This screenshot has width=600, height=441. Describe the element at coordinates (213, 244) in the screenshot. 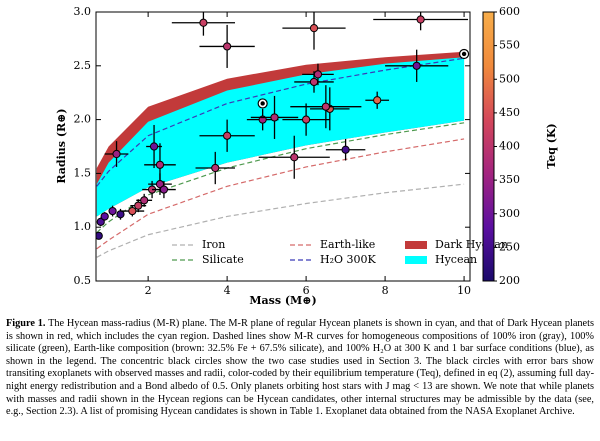

I see `legend-label: Iron` at that location.